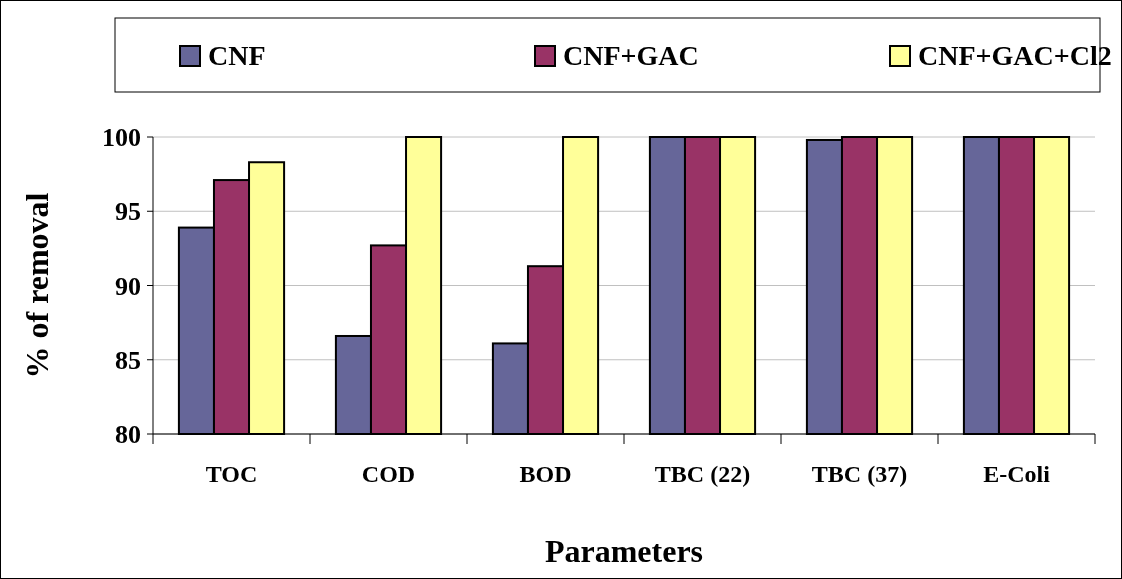 This screenshot has width=1122, height=579. I want to click on y-tick-label: 90, so click(128, 286).